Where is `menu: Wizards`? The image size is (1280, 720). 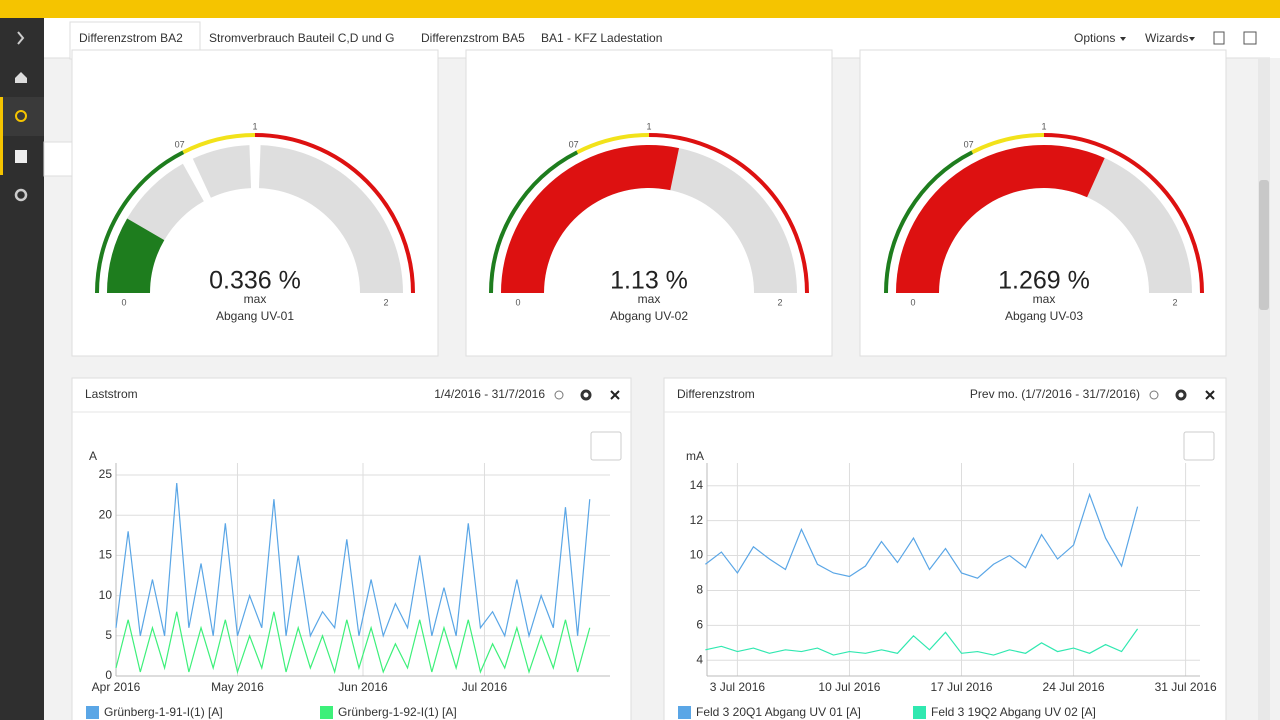
menu: Wizards is located at coordinates (1166, 38).